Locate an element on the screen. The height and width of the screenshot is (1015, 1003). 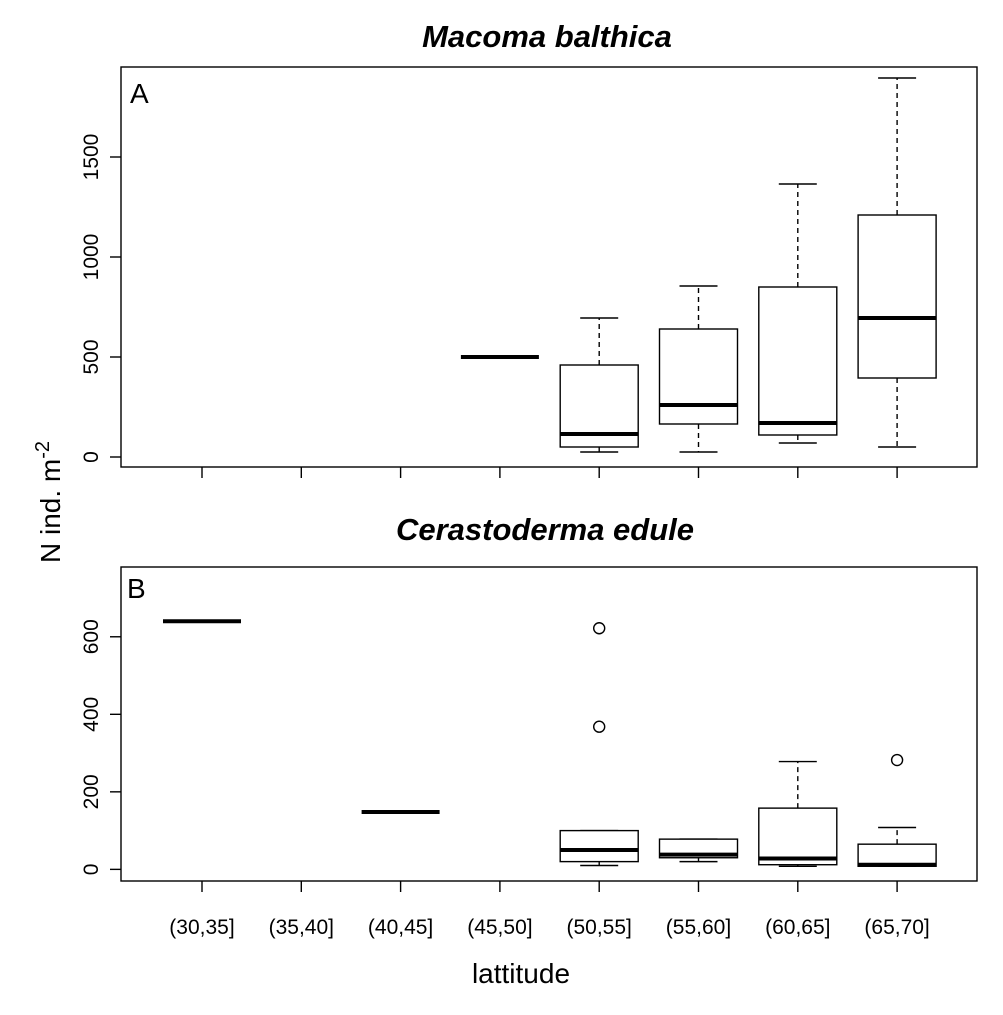
panel-b-label: B is located at coordinates (136, 588).